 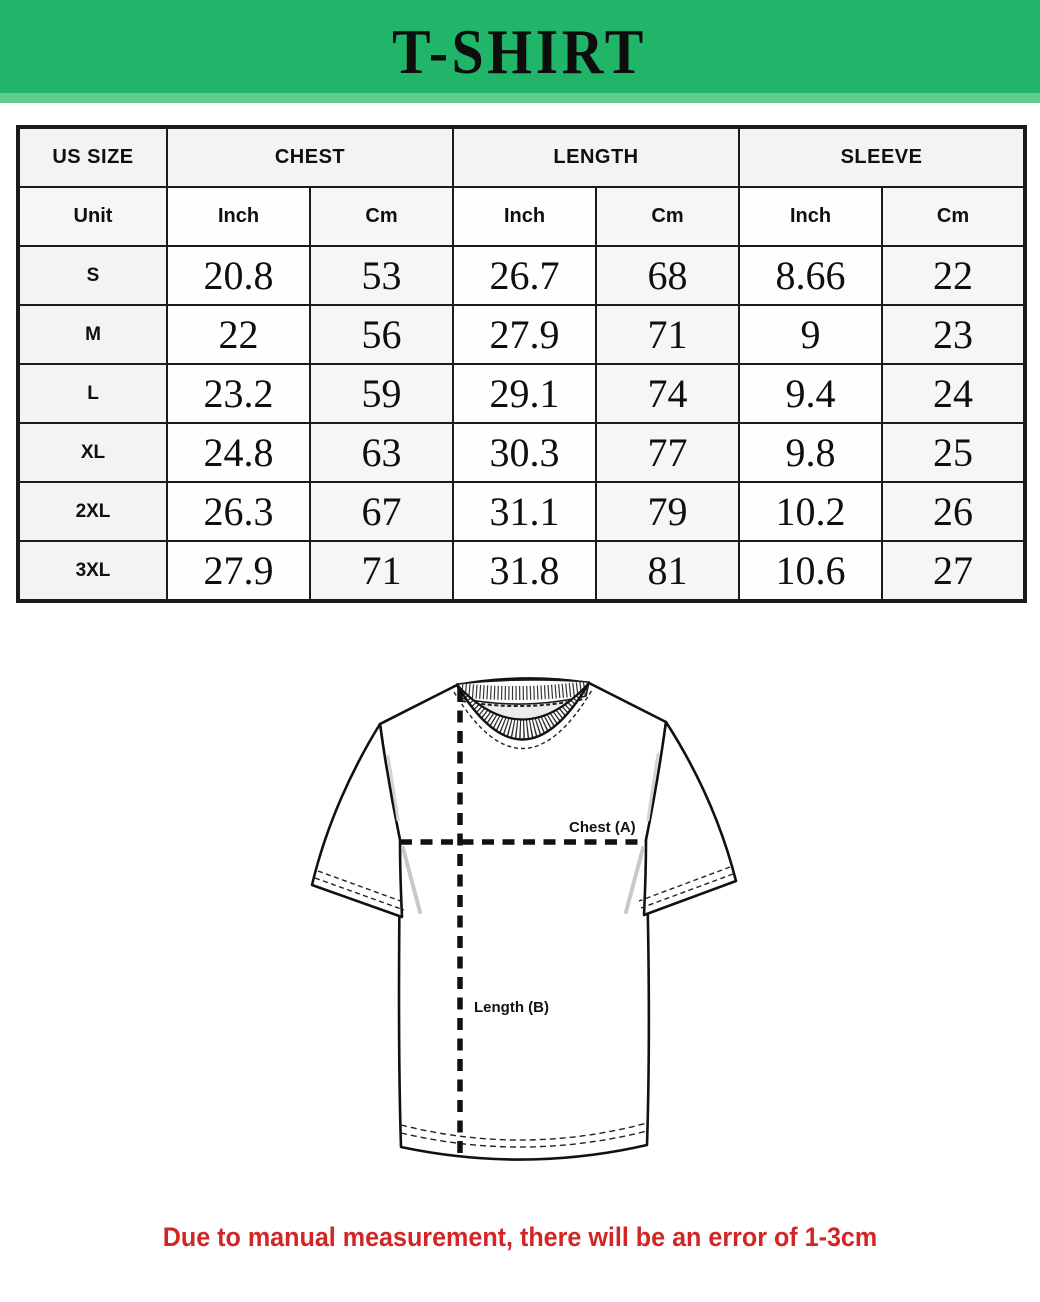 What do you see at coordinates (602, 827) in the screenshot?
I see `chest-measure-label: Chest (A)` at bounding box center [602, 827].